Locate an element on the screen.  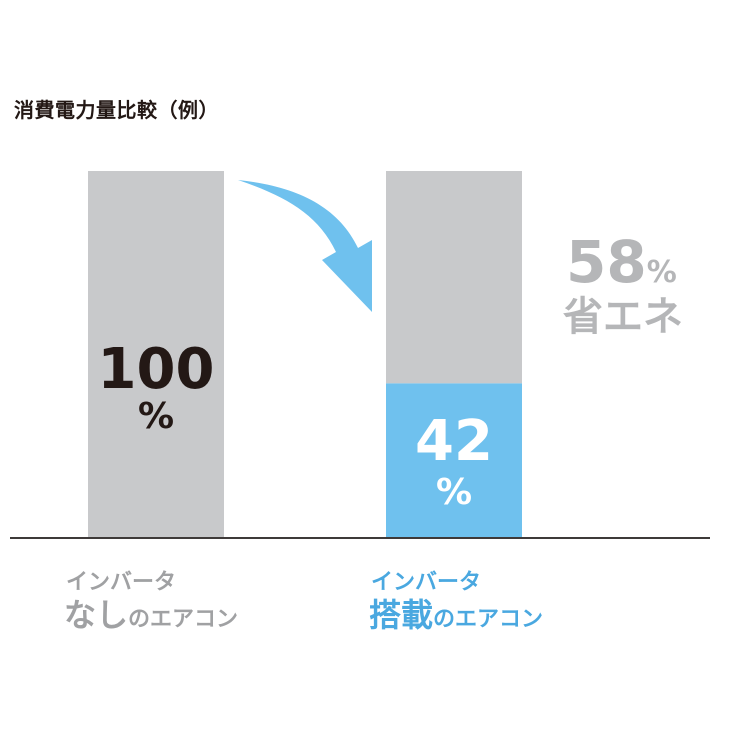
bar-no-inverter is located at coordinates (156, 354).